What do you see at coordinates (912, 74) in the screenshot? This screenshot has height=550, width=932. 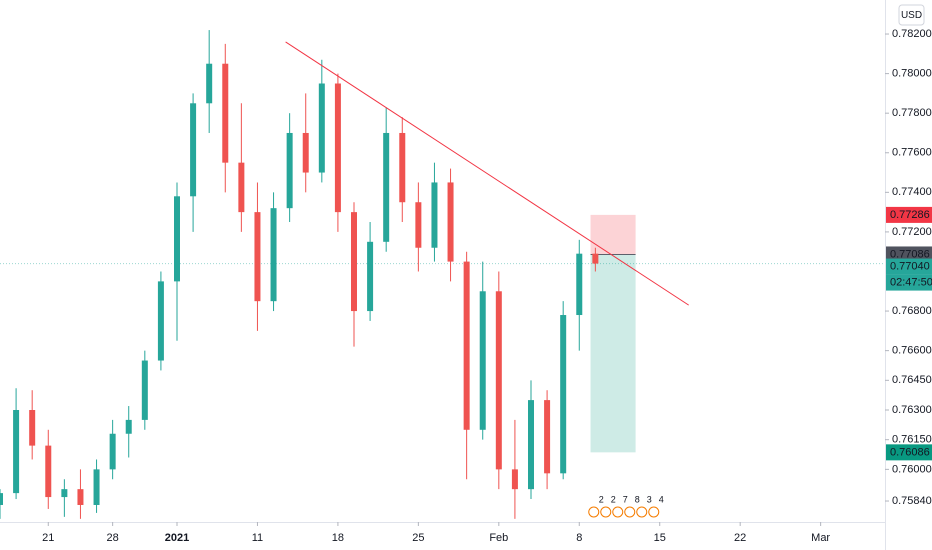 I see `y-tick-label: 0.78000` at bounding box center [912, 74].